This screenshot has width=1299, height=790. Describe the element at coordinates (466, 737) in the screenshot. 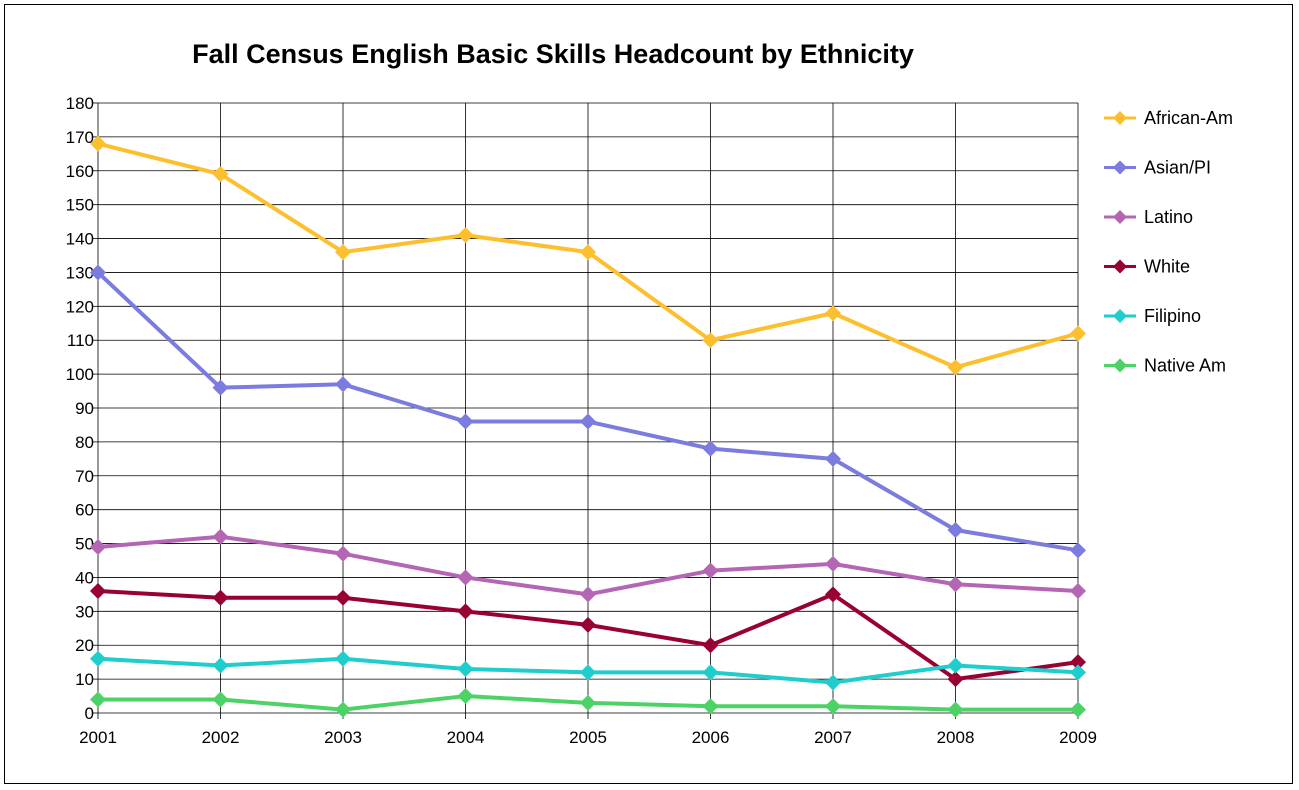

I see `x-tick-label: 2004` at that location.